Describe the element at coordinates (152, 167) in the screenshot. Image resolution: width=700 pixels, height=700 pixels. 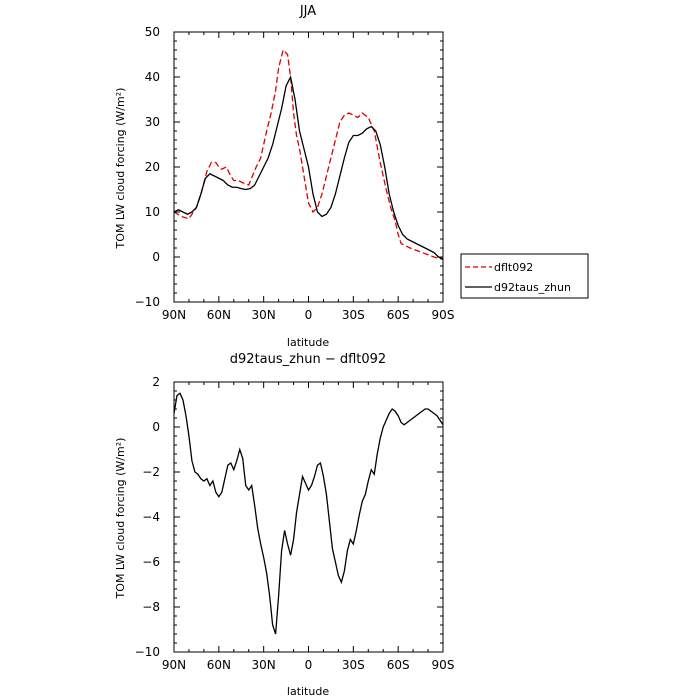
I see `top-y-tick-label: 20` at that location.